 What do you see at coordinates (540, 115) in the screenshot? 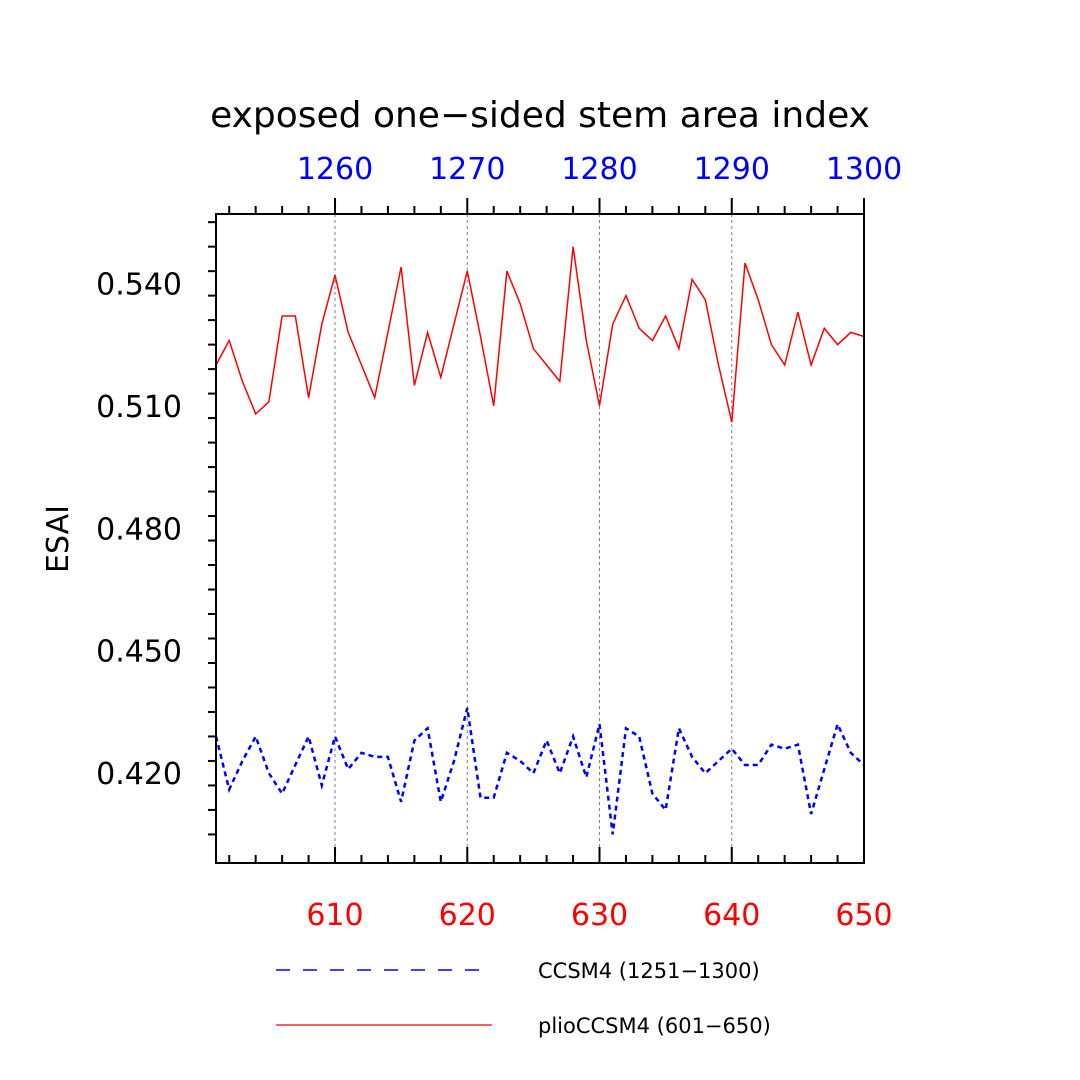
I see `chart-title: exposed one−sided stem area index` at bounding box center [540, 115].